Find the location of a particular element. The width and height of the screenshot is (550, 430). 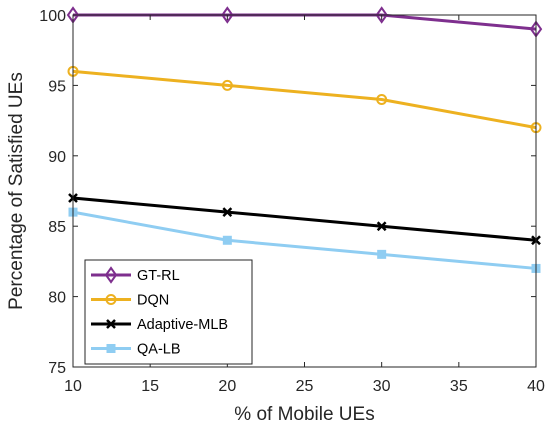

y-tick-label: 85 is located at coordinates (57, 227).